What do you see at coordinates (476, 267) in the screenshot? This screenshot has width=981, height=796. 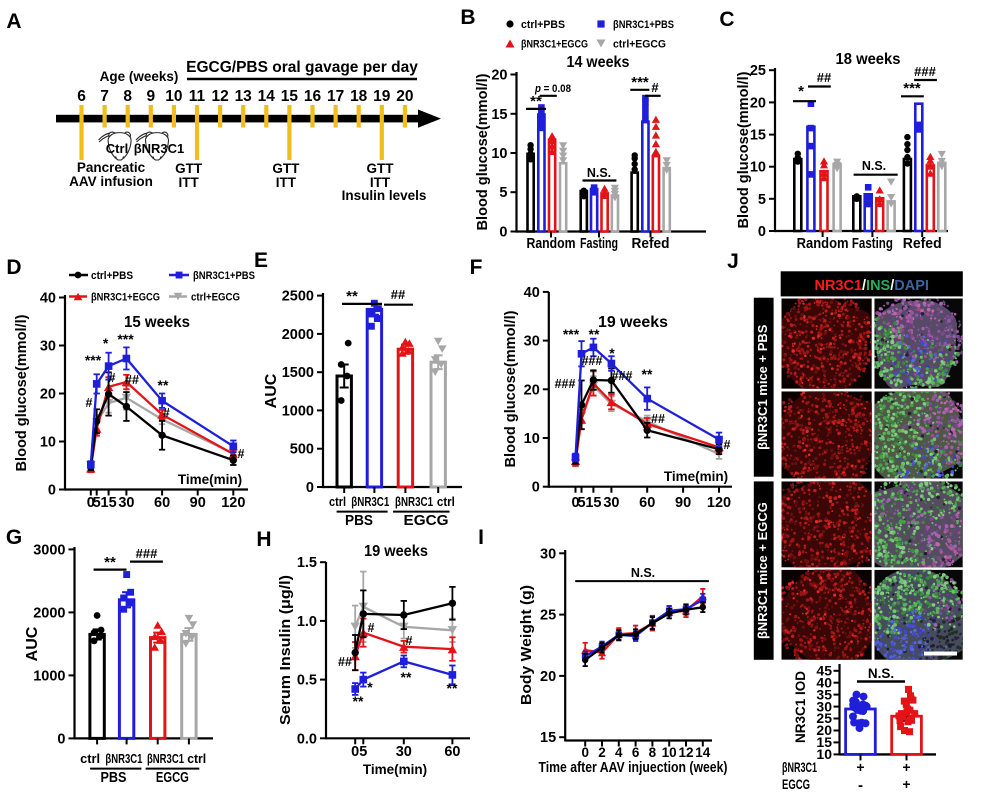 I see `svg-text: F` at bounding box center [476, 267].